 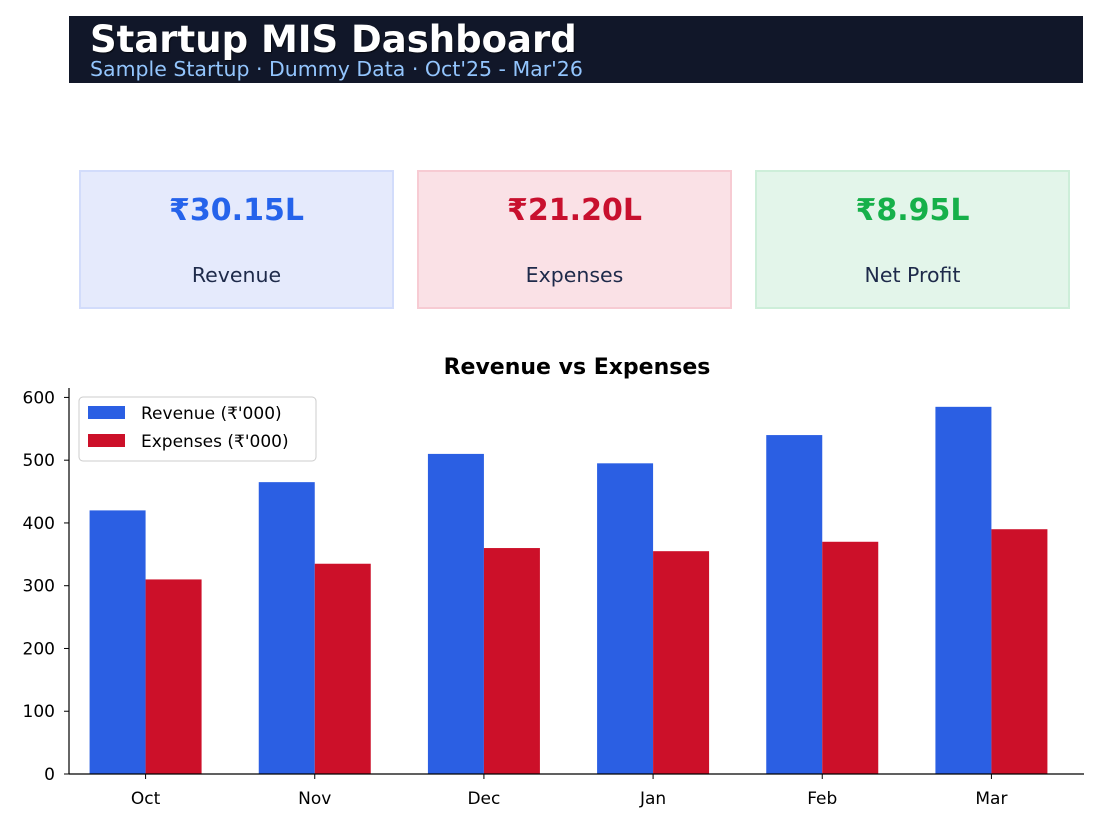 I want to click on x-tick-label: Dec, so click(x=483, y=799).